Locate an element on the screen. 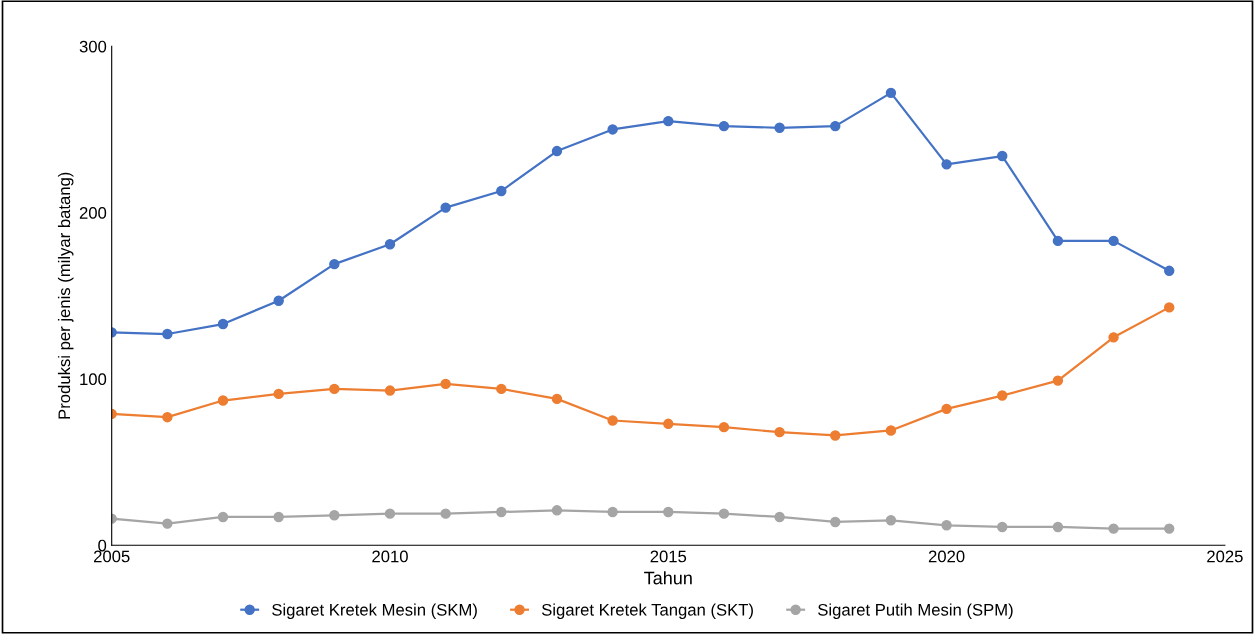 The width and height of the screenshot is (1255, 634). y-axis-title: Produksi per jenis (milyar batang) is located at coordinates (65, 295).